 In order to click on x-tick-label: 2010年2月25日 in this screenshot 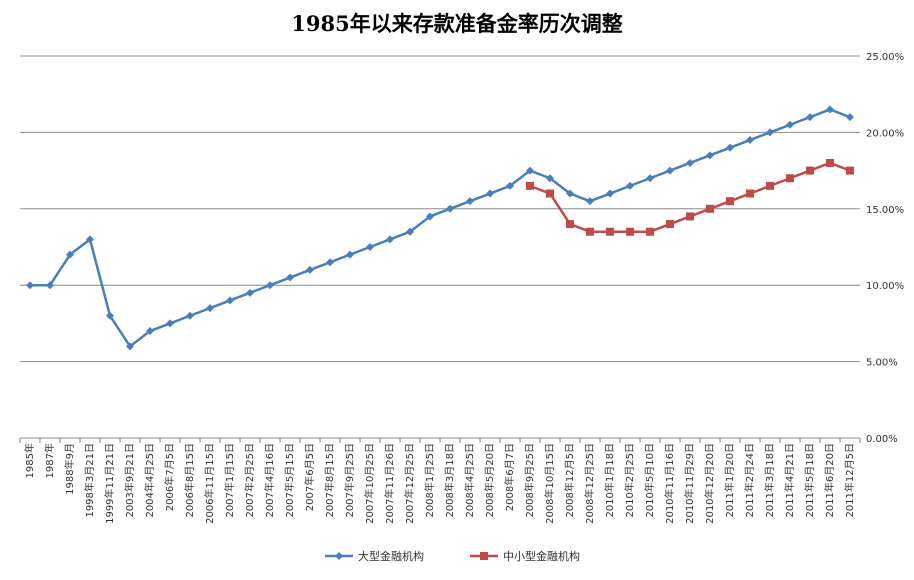, I will do `click(629, 480)`.